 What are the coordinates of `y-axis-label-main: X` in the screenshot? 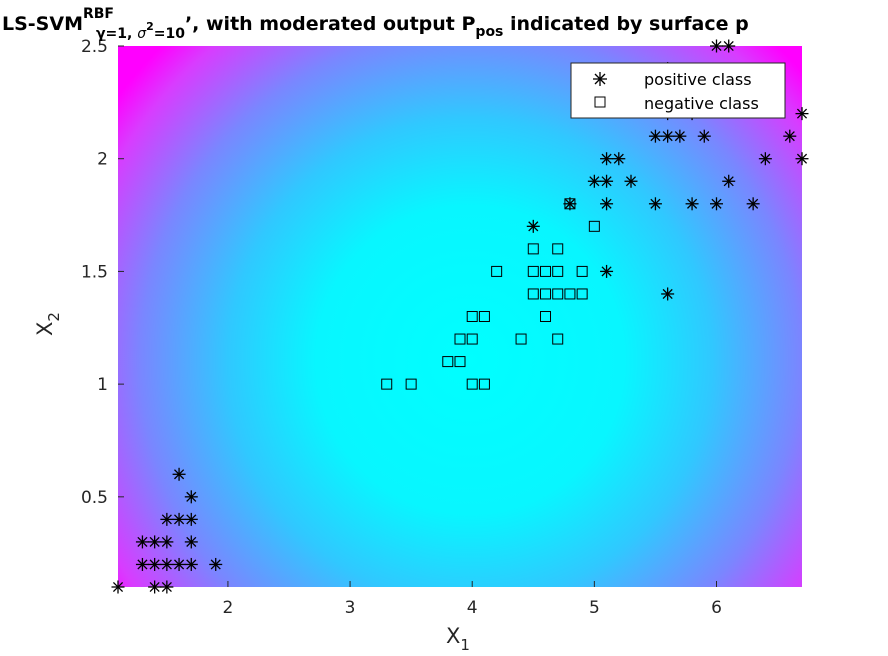 It's located at (45, 329).